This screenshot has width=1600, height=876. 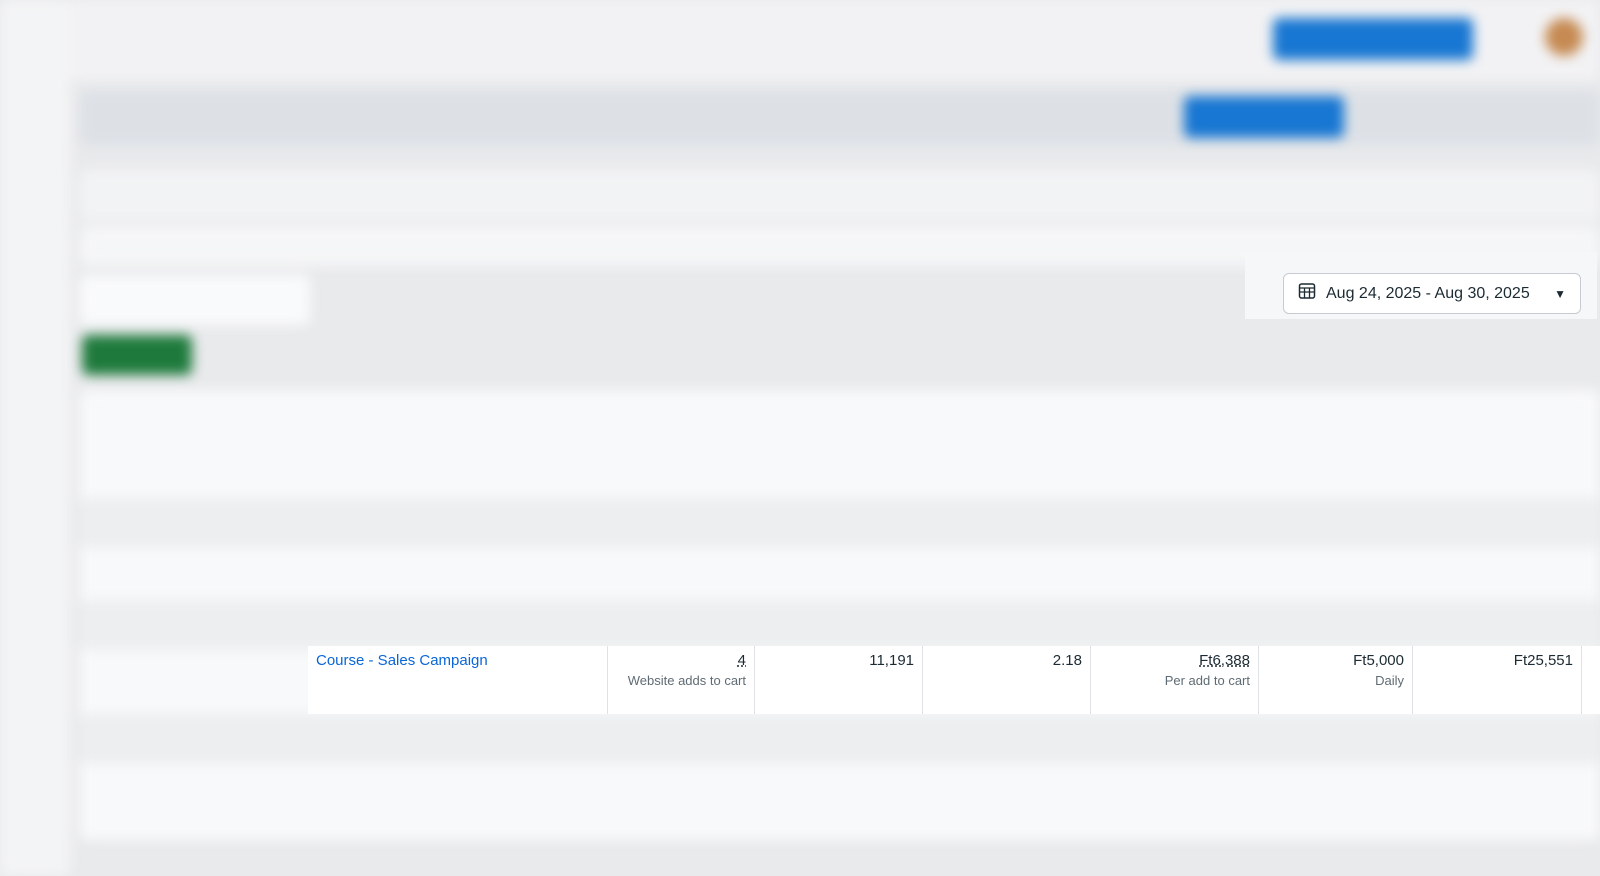 What do you see at coordinates (1428, 293) in the screenshot?
I see `date-range-label: Aug 24, 2025 - Aug 30, 2025` at bounding box center [1428, 293].